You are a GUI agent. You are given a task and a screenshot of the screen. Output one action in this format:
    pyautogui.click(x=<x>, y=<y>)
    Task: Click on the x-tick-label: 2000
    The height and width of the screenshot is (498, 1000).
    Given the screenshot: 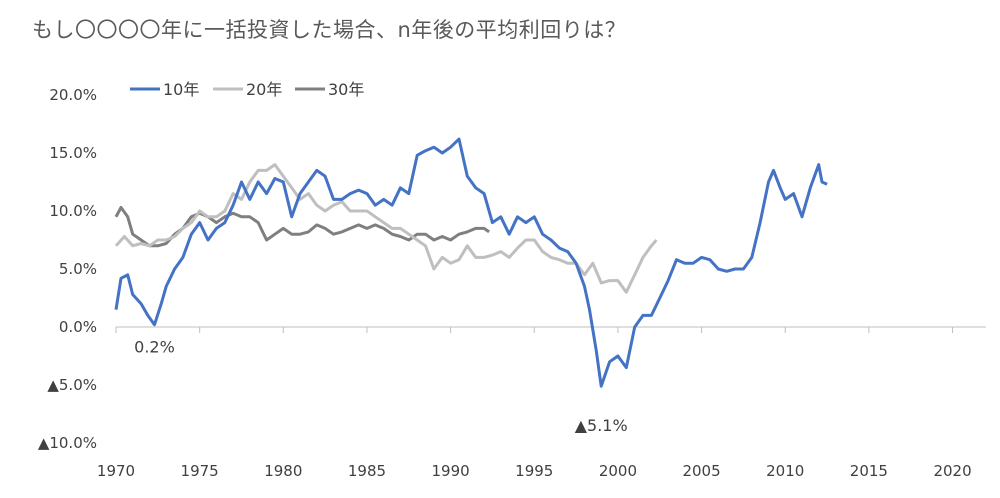 What is the action you would take?
    pyautogui.click(x=618, y=471)
    